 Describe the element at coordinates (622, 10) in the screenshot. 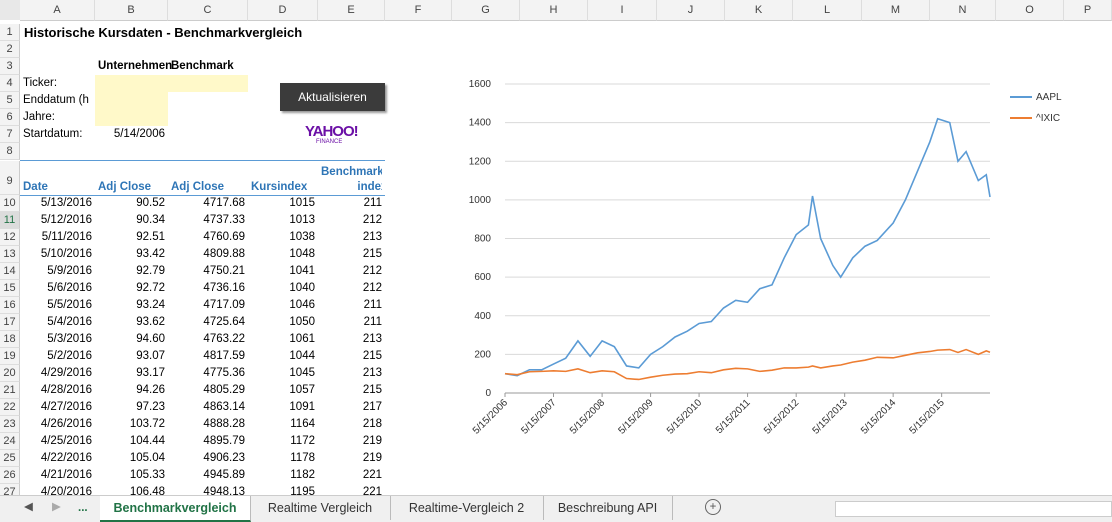

I see `column-header: I` at that location.